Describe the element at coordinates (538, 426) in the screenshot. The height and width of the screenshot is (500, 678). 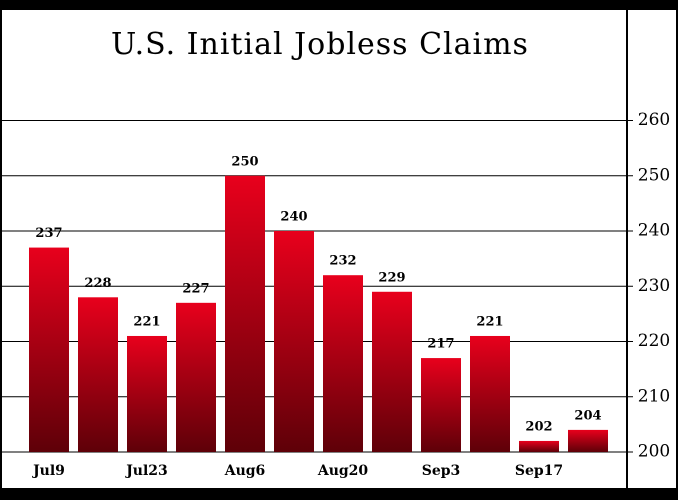
I see `value-label: 202` at that location.